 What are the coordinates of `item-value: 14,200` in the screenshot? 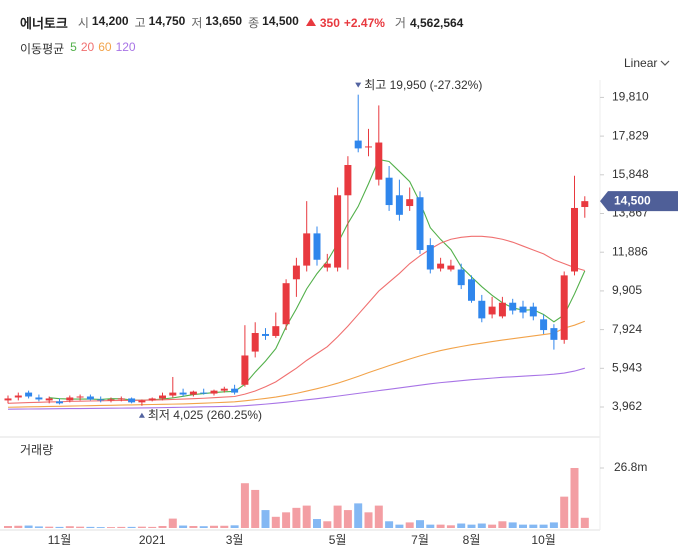 It's located at (110, 21).